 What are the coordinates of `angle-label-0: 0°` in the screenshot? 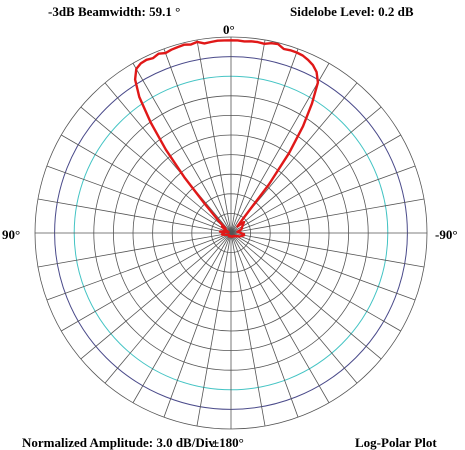 It's located at (229, 29).